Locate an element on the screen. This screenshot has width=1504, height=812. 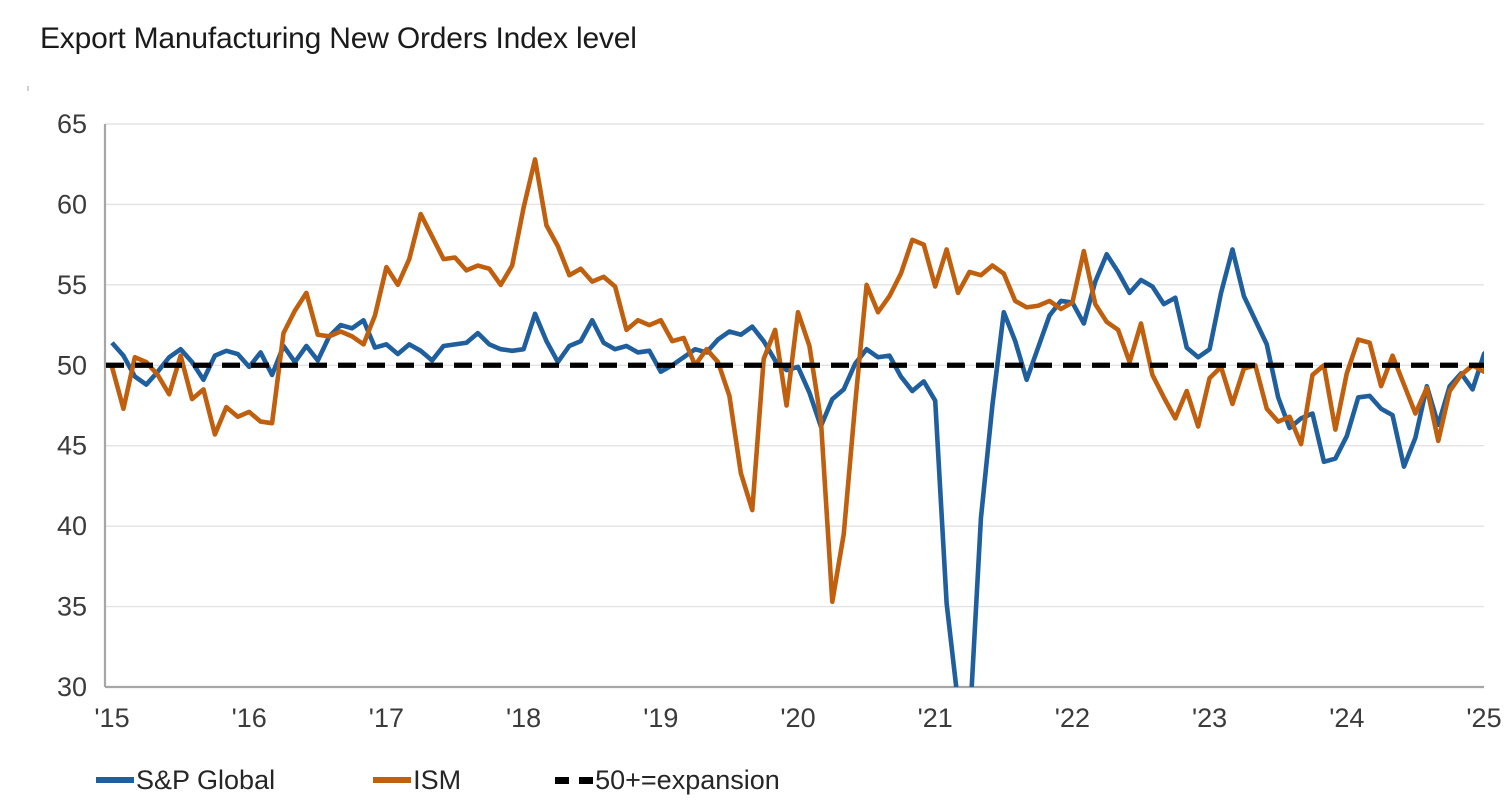
x-axis-tick-label: '16 is located at coordinates (249, 718).